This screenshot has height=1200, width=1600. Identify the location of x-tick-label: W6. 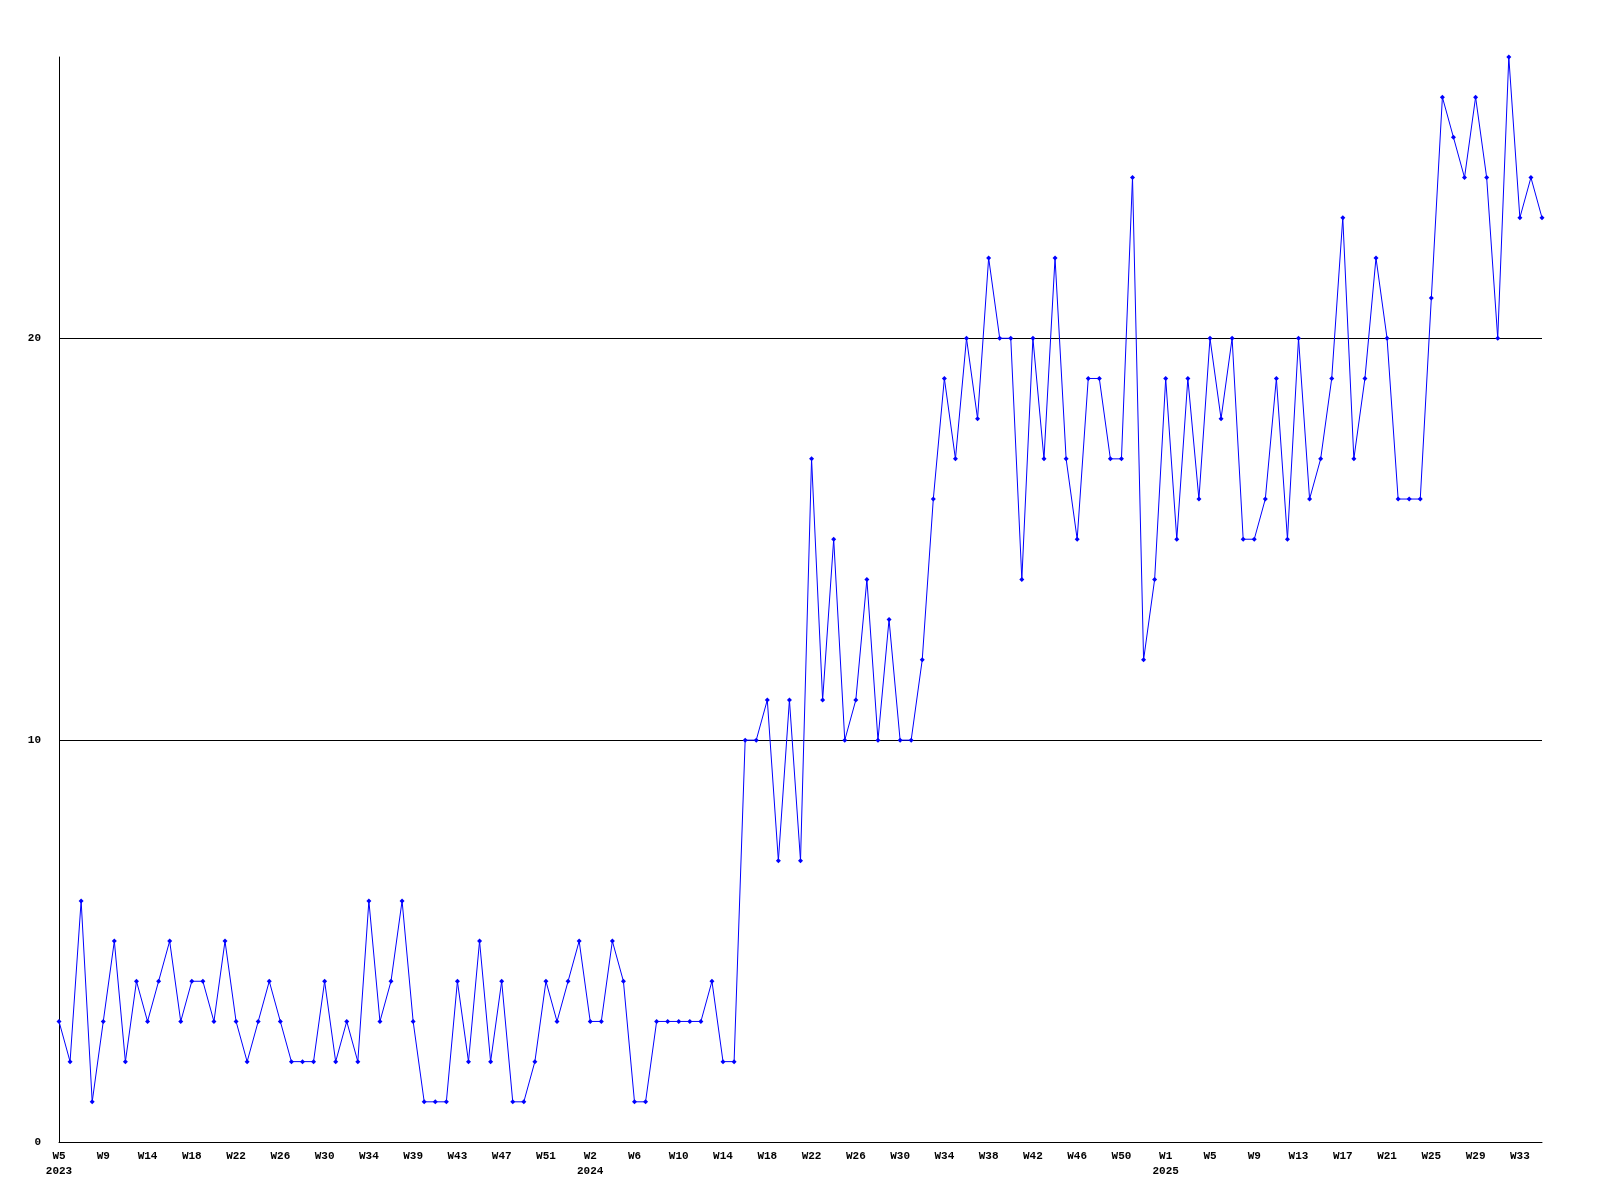
(634, 1155).